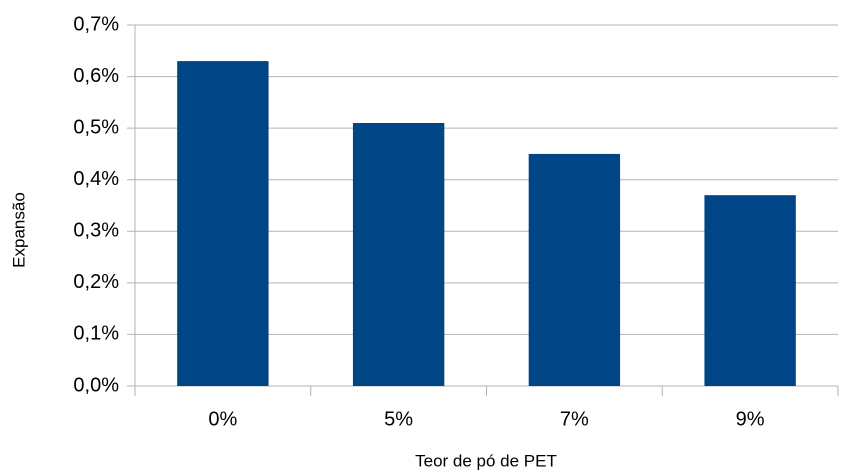 Image resolution: width=855 pixels, height=473 pixels. Describe the element at coordinates (96, 282) in the screenshot. I see `y-tick-label: 0,2%` at that location.